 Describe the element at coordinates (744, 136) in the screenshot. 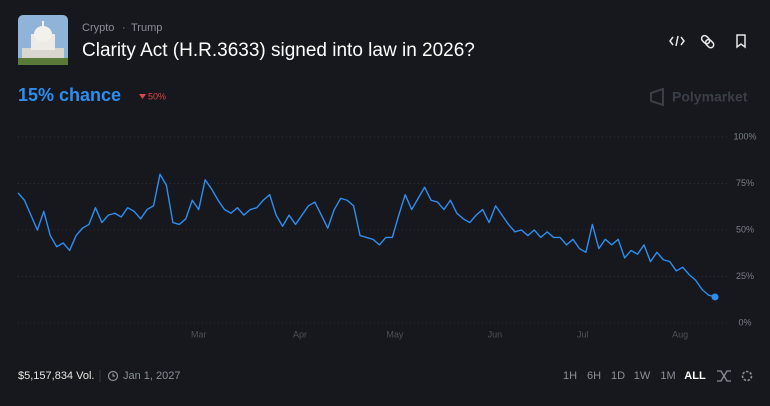

I see `y-tick-label: 100%` at that location.